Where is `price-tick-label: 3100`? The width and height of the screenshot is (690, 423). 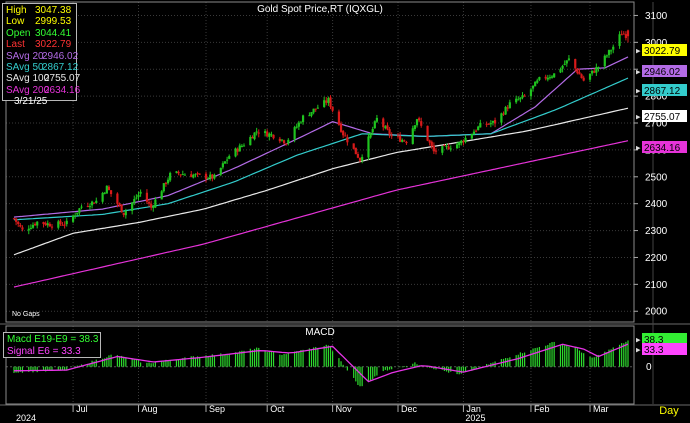
price-tick-label: 3100 is located at coordinates (656, 16).